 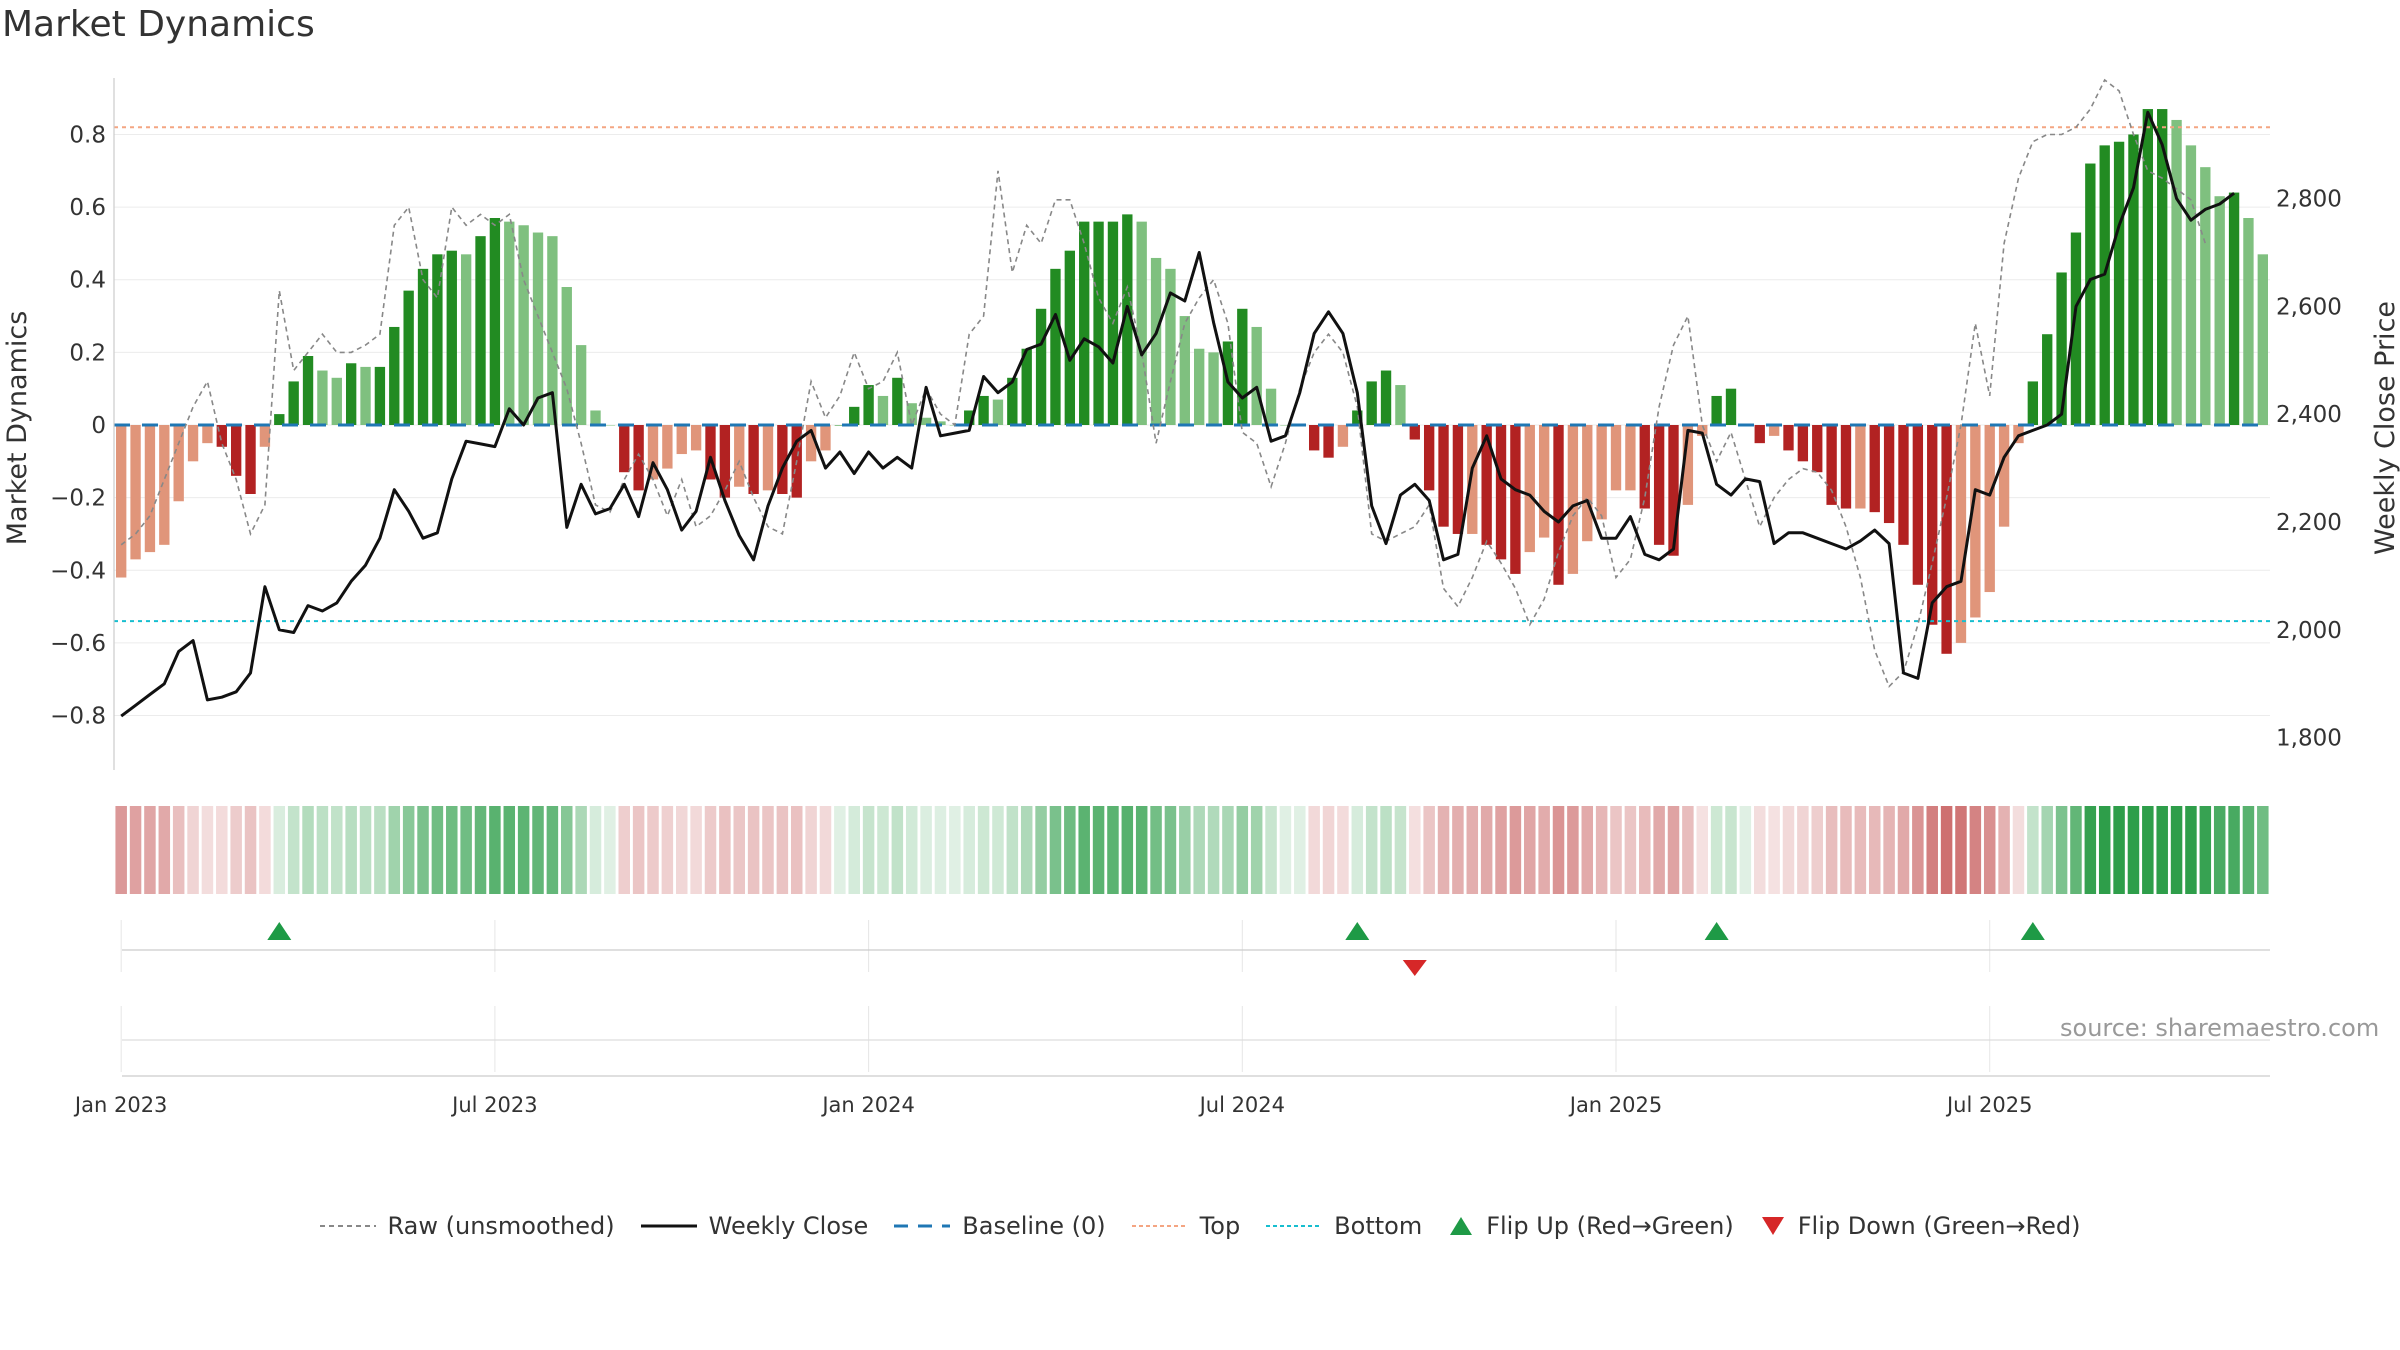 I want to click on x-tick-label: Jan 2025, so click(x=1615, y=1105).